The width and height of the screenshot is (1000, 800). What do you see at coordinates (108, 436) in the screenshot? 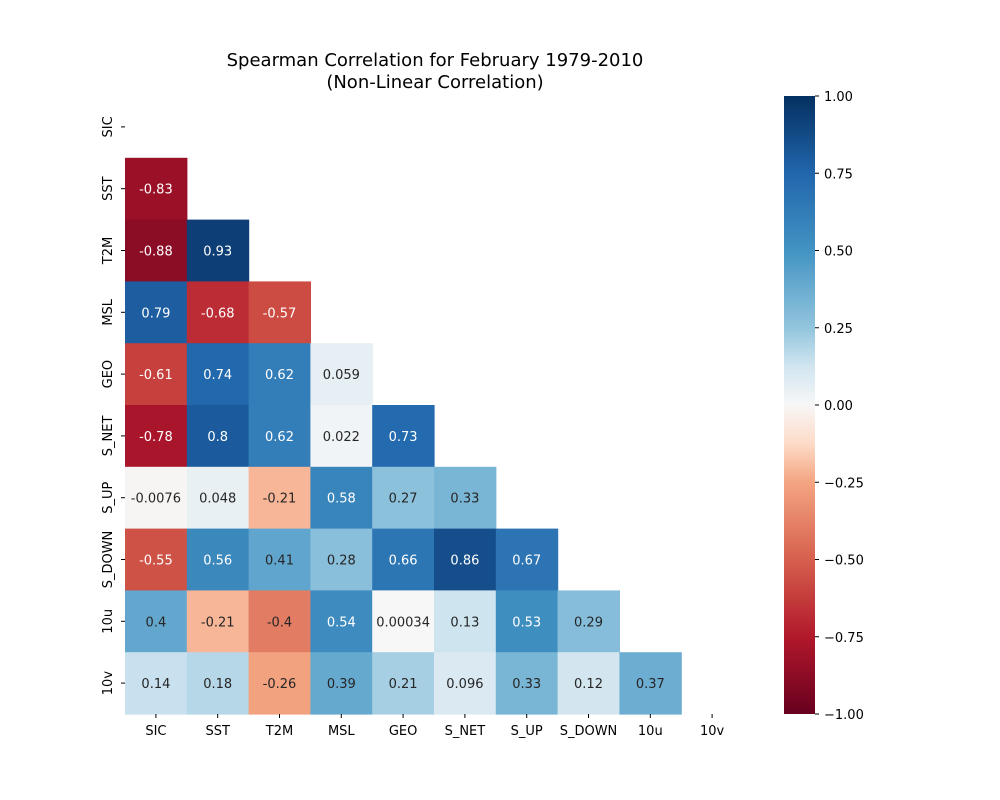
I see `y-tick-label: S_NET` at bounding box center [108, 436].